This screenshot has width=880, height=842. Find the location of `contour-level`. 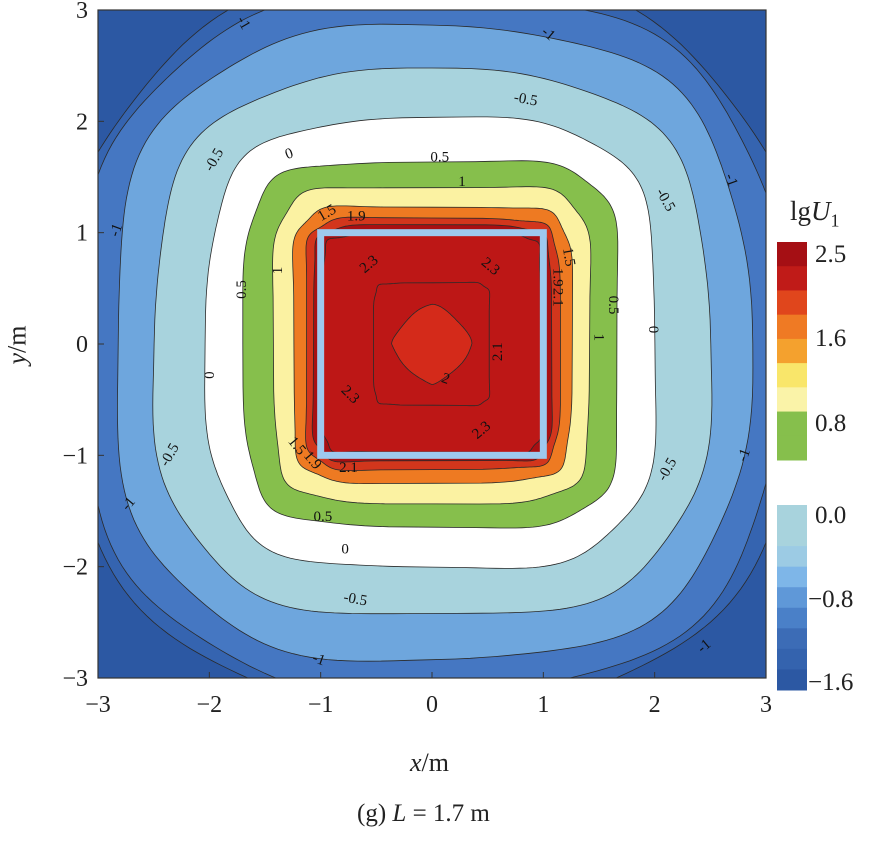

contour-level is located at coordinates (432, 344).